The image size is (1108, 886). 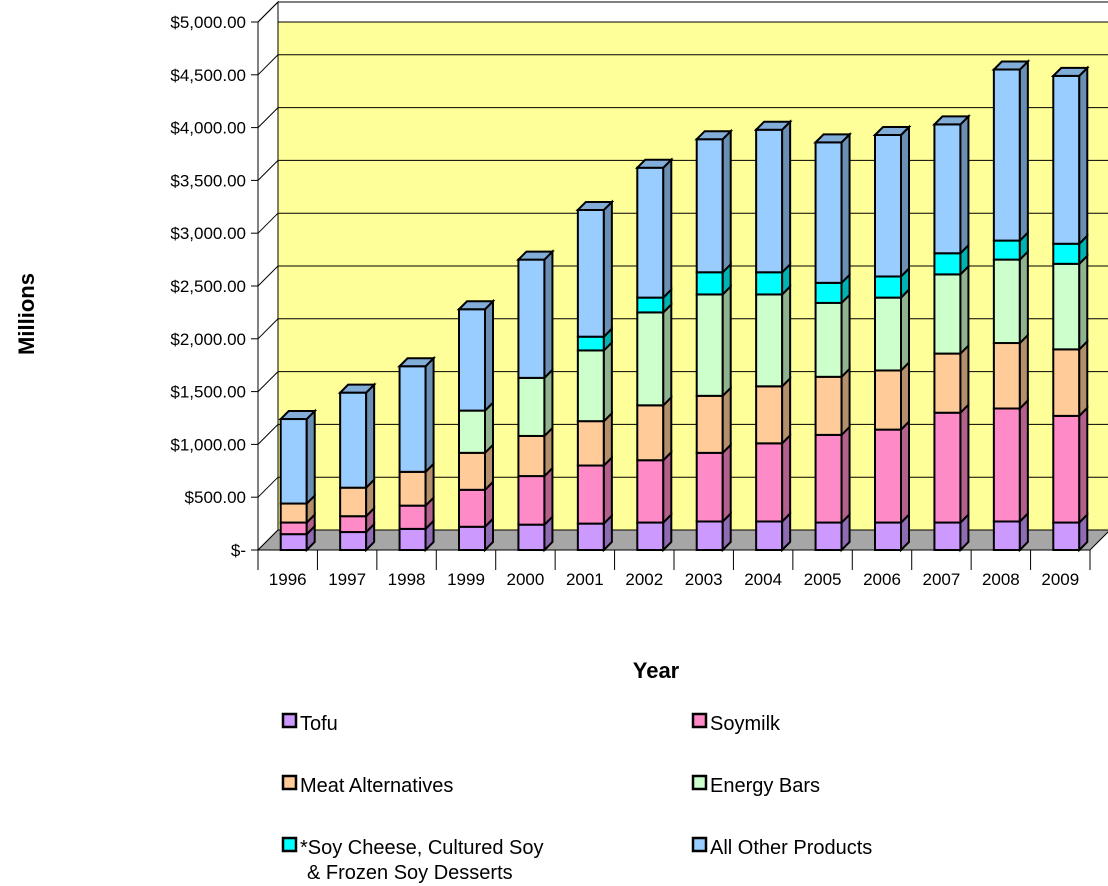 I want to click on legend-label: *Soy Cheese, Cultured Soy, so click(x=421, y=848).